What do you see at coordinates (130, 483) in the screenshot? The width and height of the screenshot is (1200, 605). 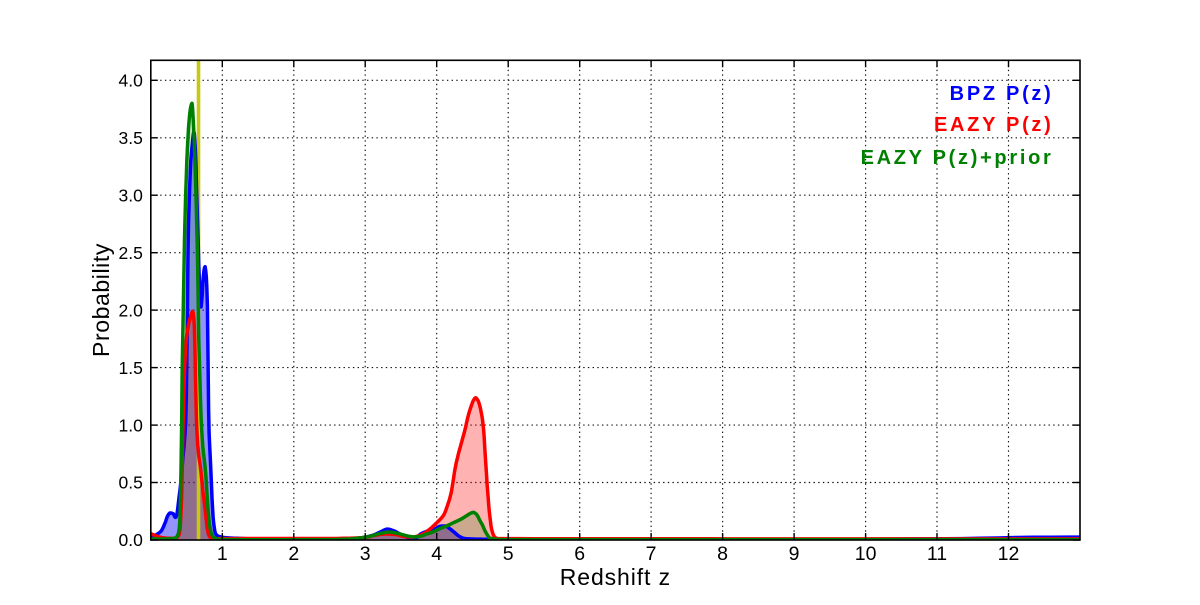 I see `svg-text: 0.5` at bounding box center [130, 483].